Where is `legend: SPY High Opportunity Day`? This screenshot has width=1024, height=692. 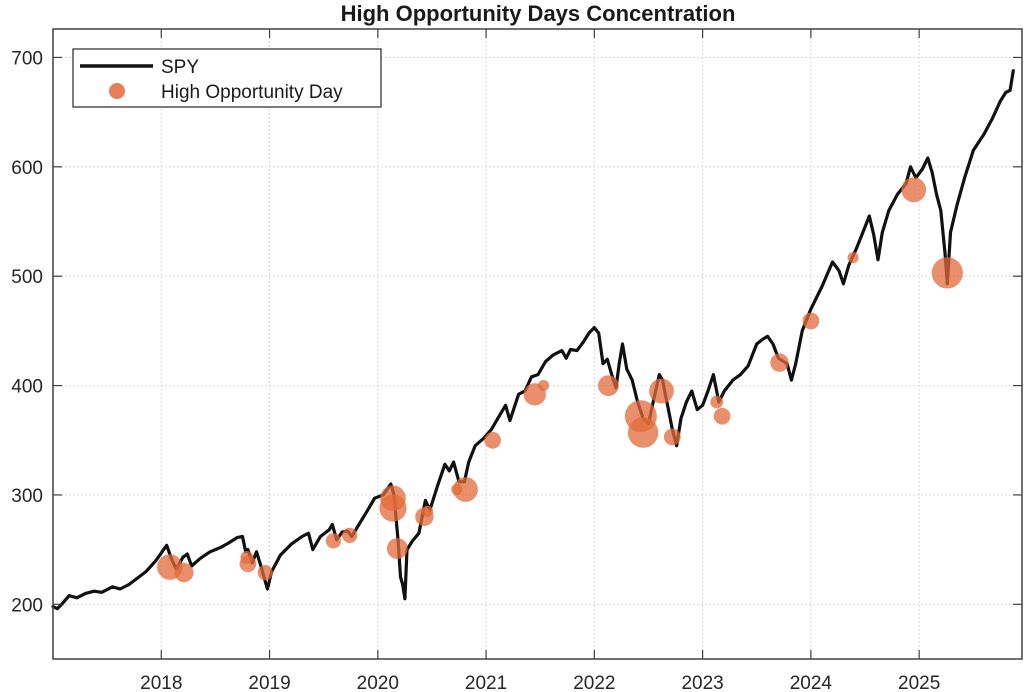
legend: SPY High Opportunity Day is located at coordinates (227, 78).